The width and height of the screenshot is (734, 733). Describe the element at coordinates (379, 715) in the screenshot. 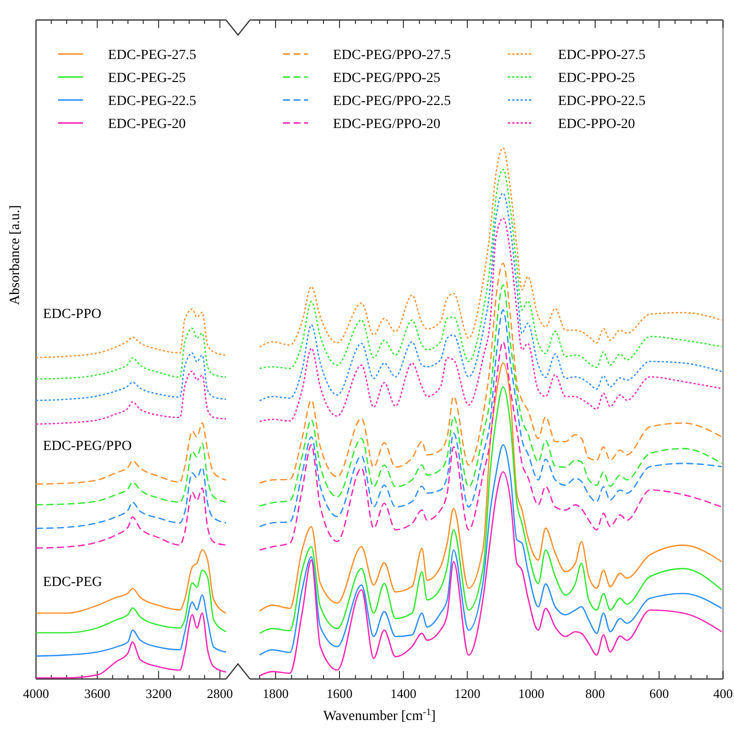

I see `x-axis-title: Wavenumber [cm$^{-1}$]` at that location.